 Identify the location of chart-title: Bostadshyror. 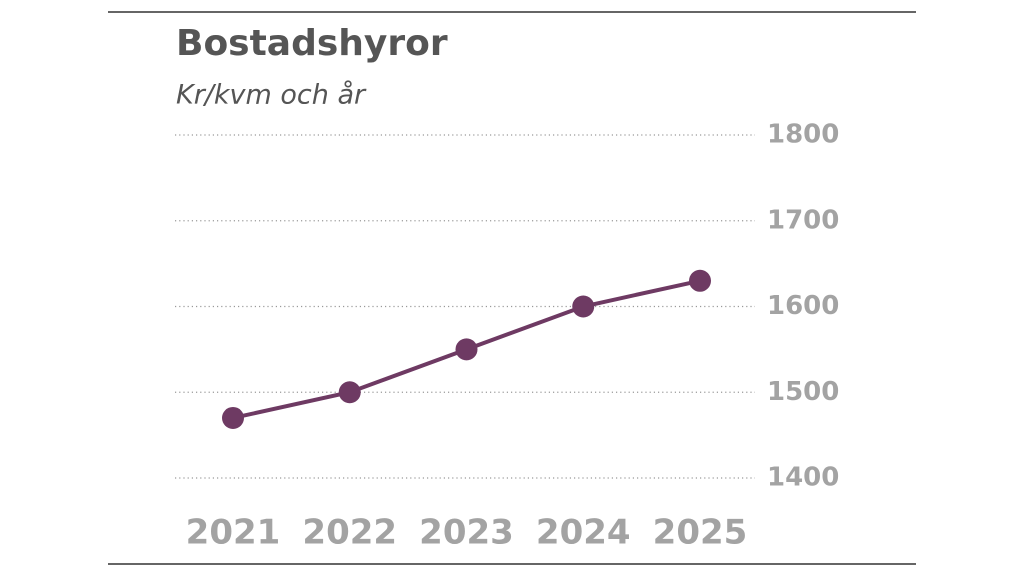
(312, 43).